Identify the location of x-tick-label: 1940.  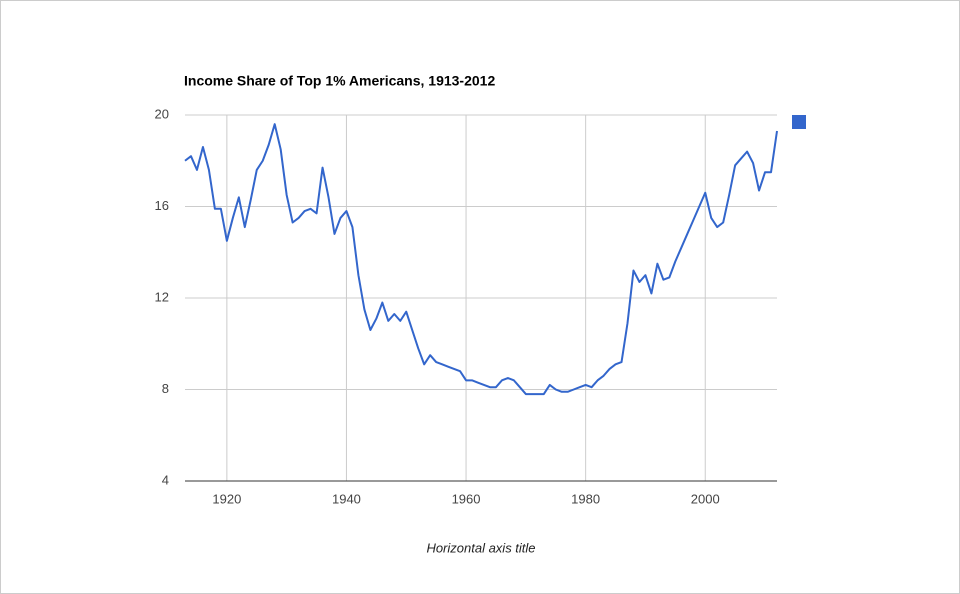
(346, 498).